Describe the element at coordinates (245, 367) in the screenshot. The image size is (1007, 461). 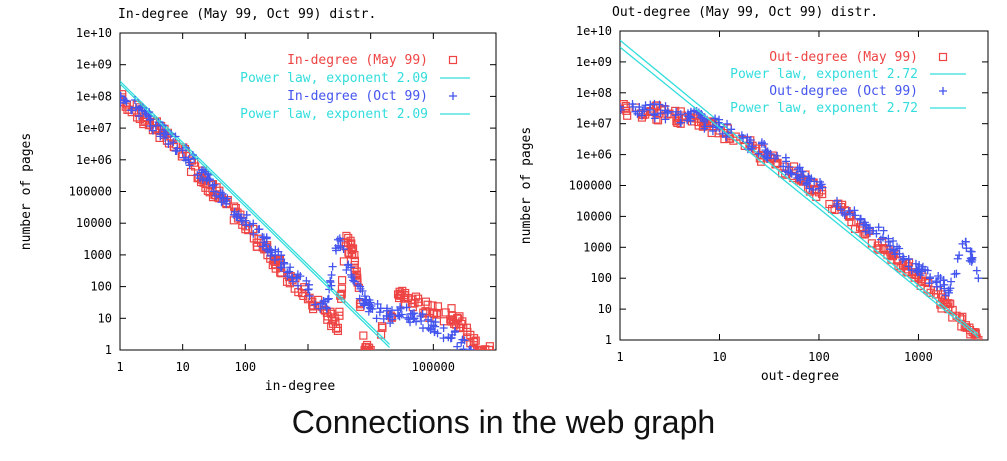
I see `x-tick-label: 100` at that location.